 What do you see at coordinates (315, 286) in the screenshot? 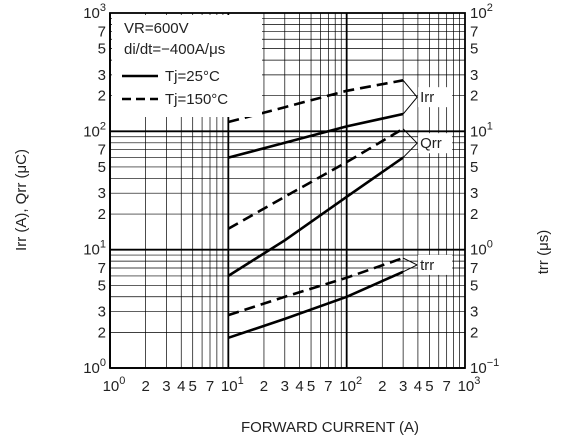
I see `series-trr-tj150` at bounding box center [315, 286].